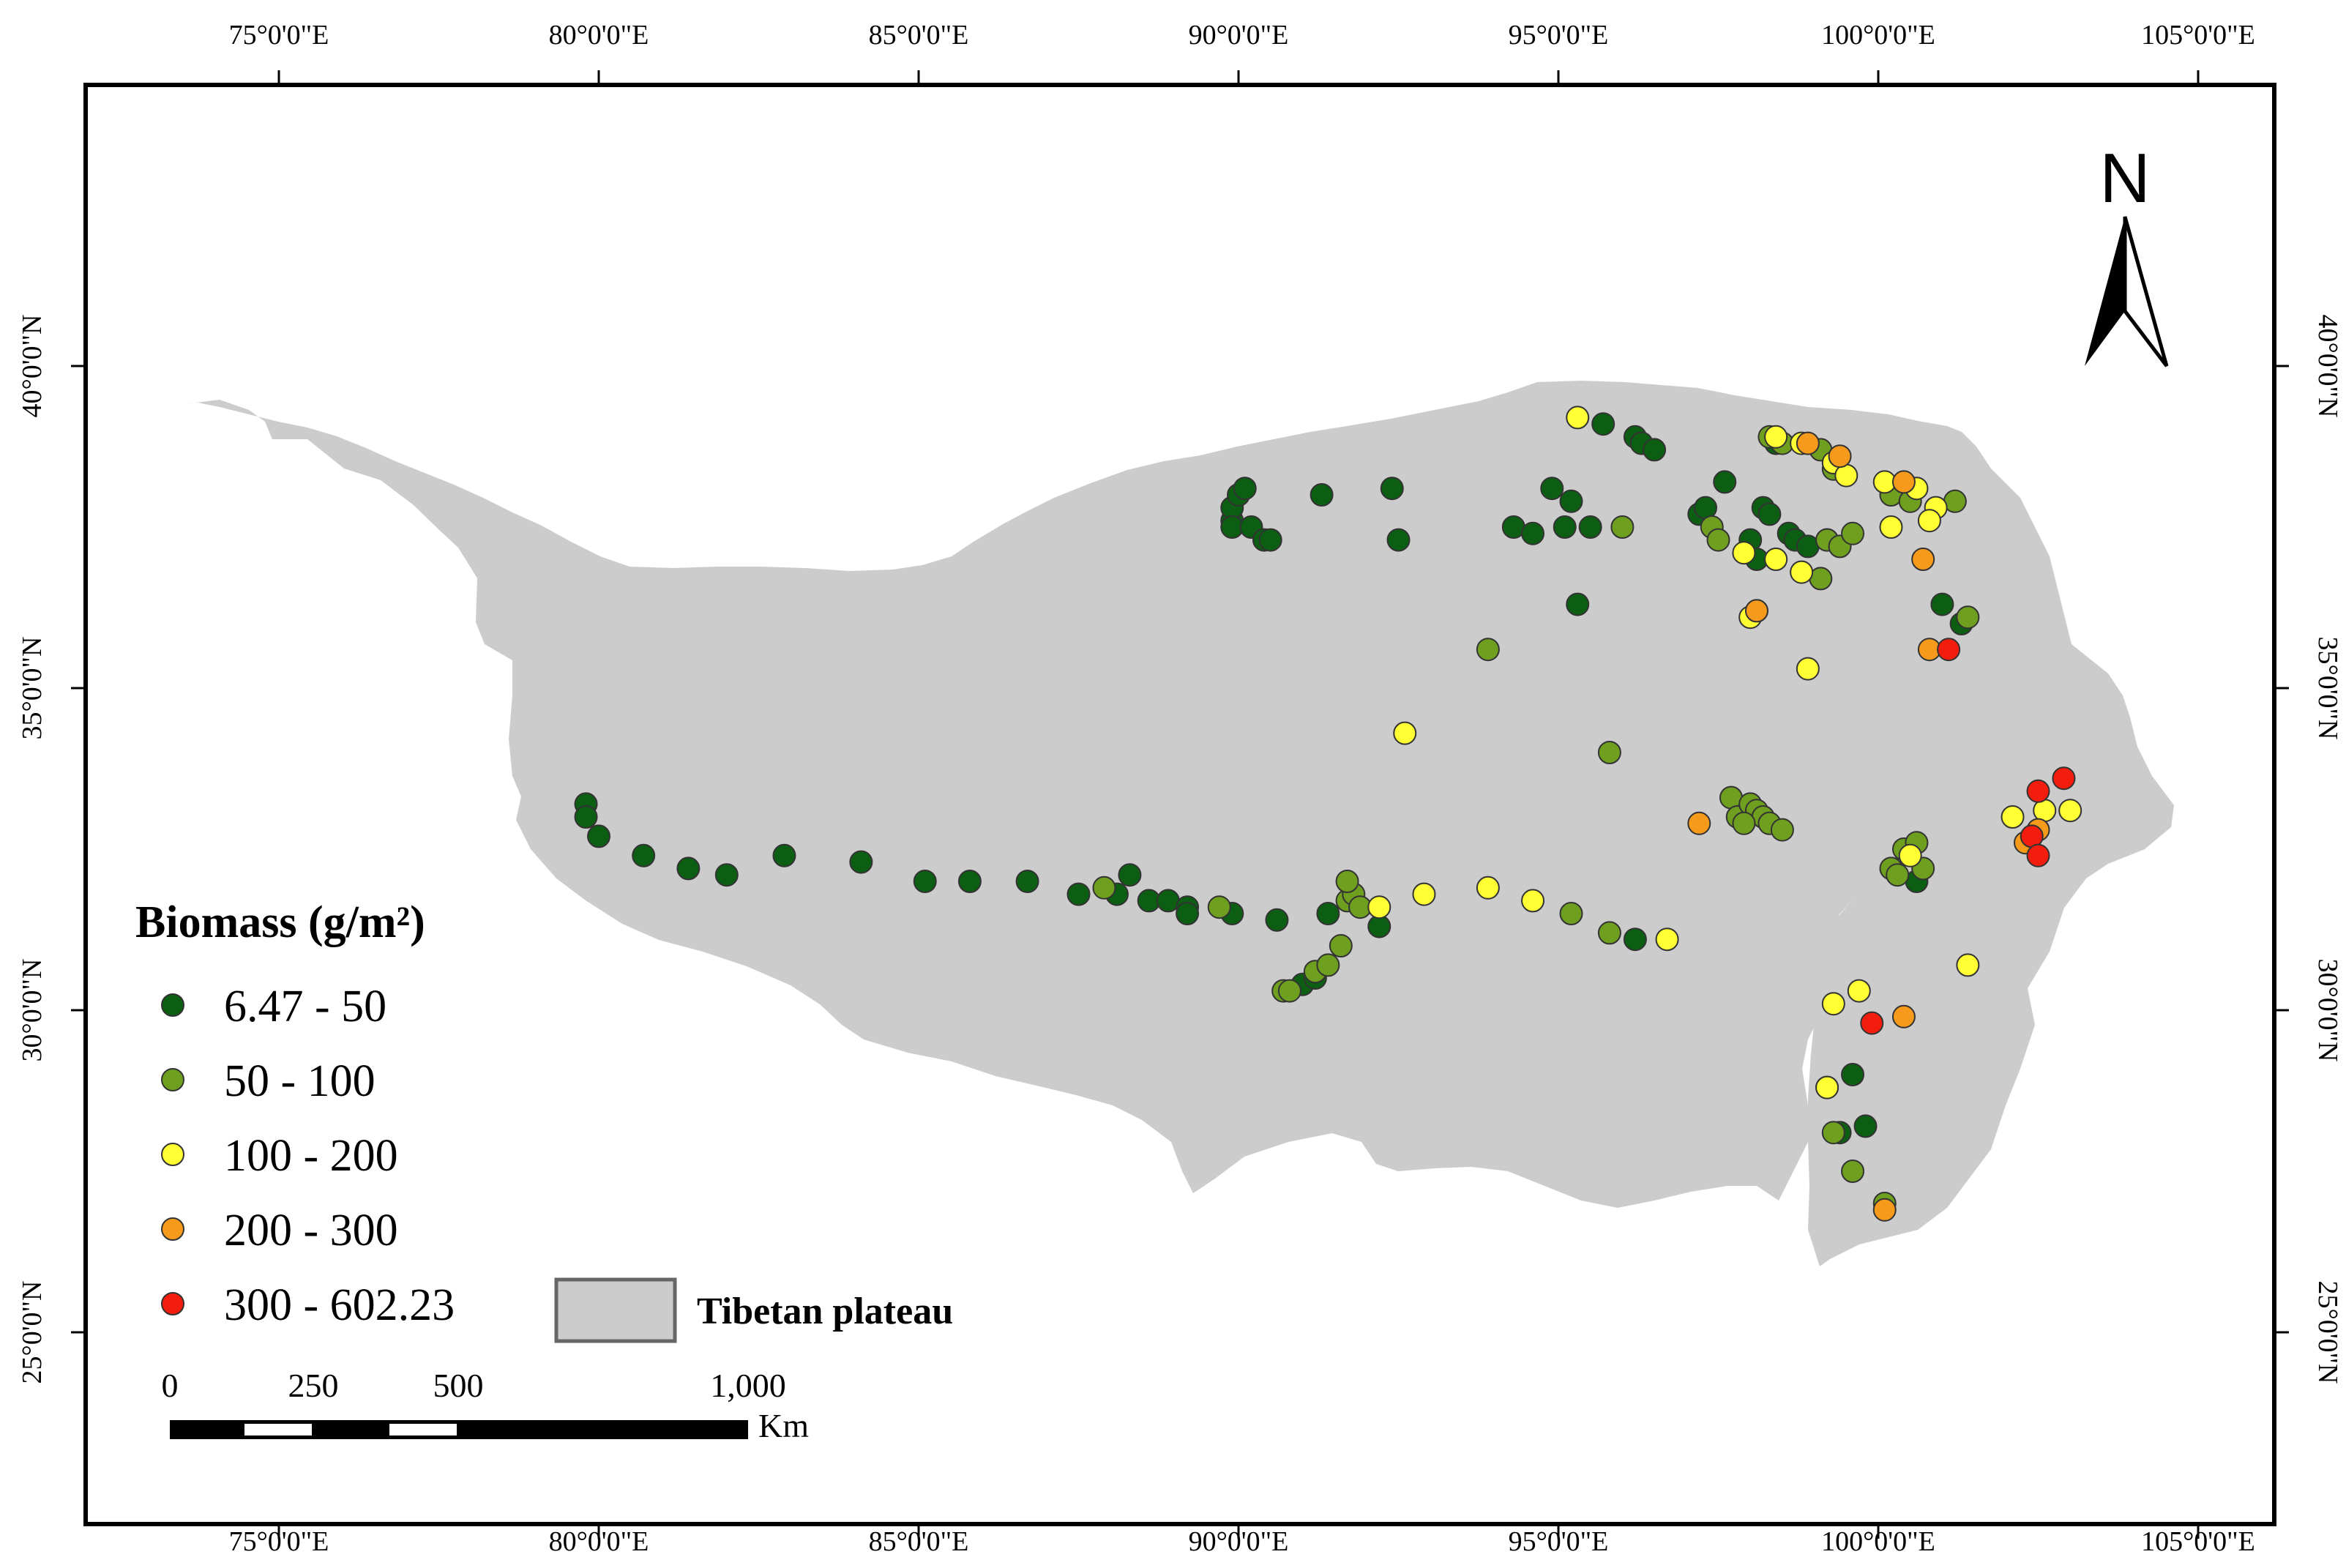 Image resolution: width=2346 pixels, height=1568 pixels. Describe the element at coordinates (311, 1230) in the screenshot. I see `legend-label-c4: 200 - 300` at that location.